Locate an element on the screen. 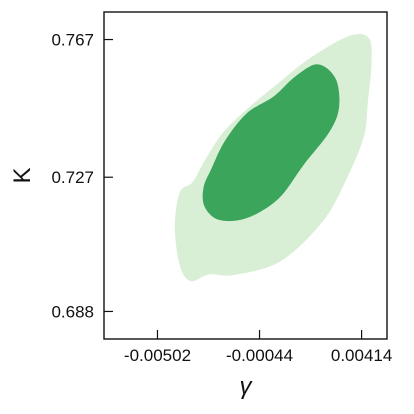  x-tick-label: 0.00414 is located at coordinates (361, 355).